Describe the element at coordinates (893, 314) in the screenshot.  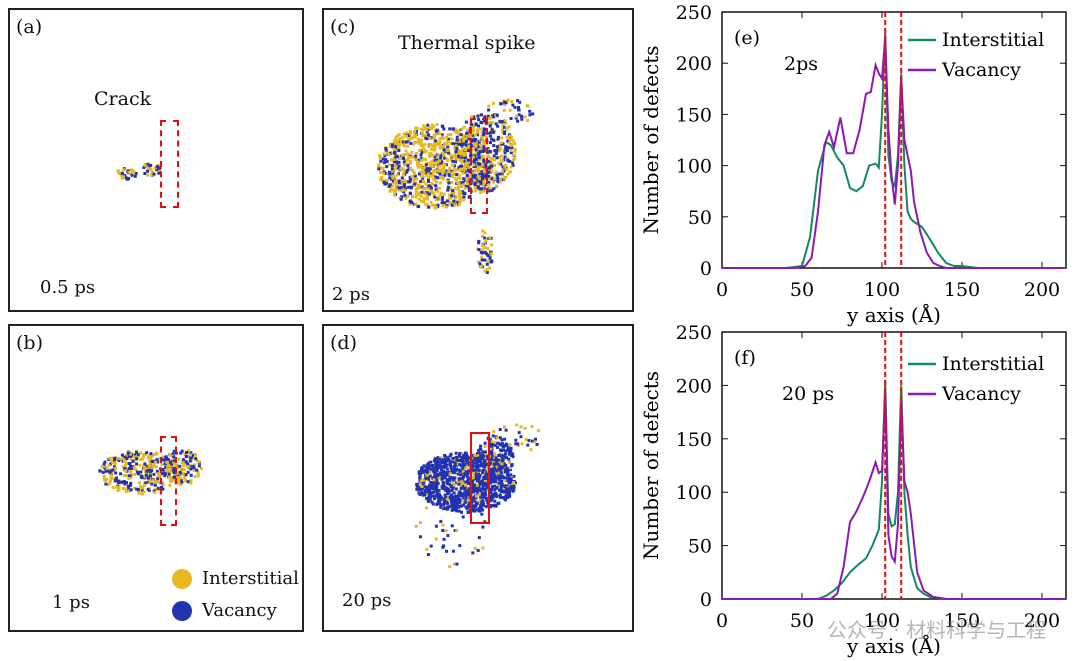
I see `x-axis-label: y axis (Å)` at that location.